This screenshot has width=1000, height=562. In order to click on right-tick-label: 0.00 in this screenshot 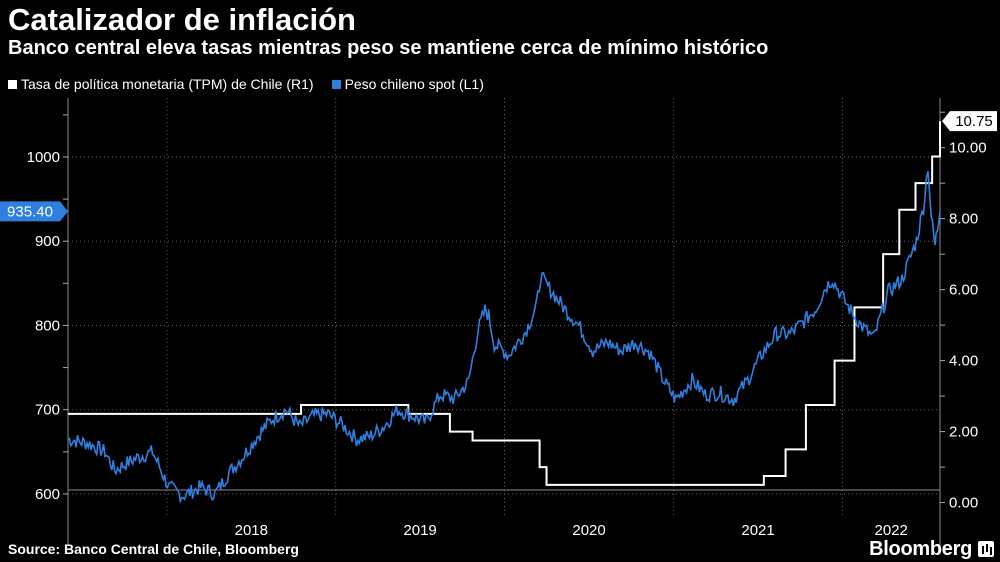, I will do `click(963, 503)`.